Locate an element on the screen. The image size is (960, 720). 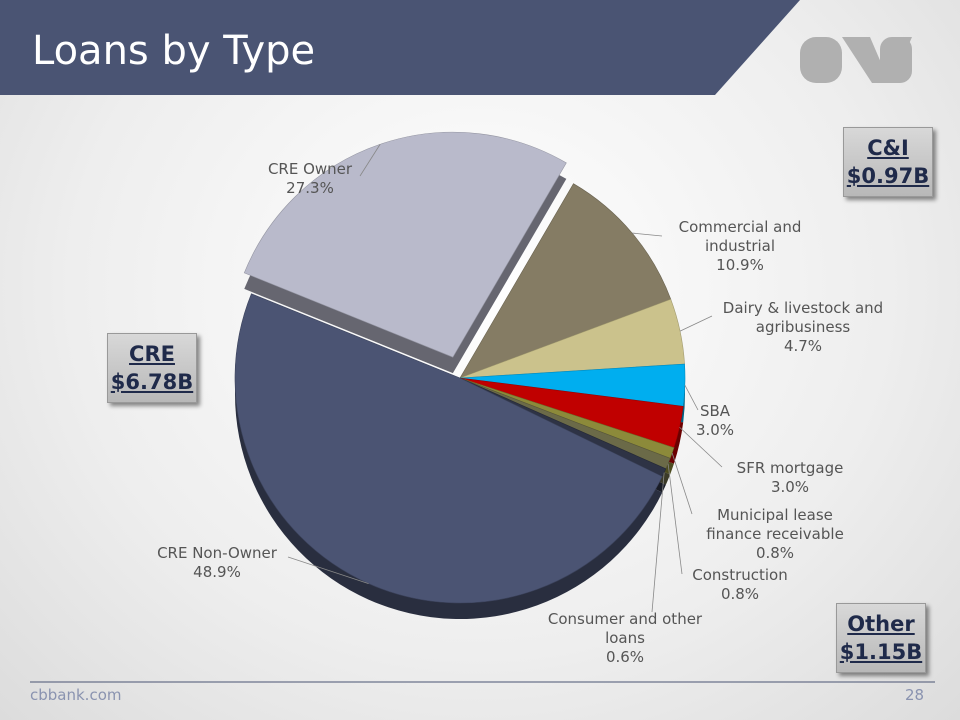
logo is located at coordinates (856, 60).